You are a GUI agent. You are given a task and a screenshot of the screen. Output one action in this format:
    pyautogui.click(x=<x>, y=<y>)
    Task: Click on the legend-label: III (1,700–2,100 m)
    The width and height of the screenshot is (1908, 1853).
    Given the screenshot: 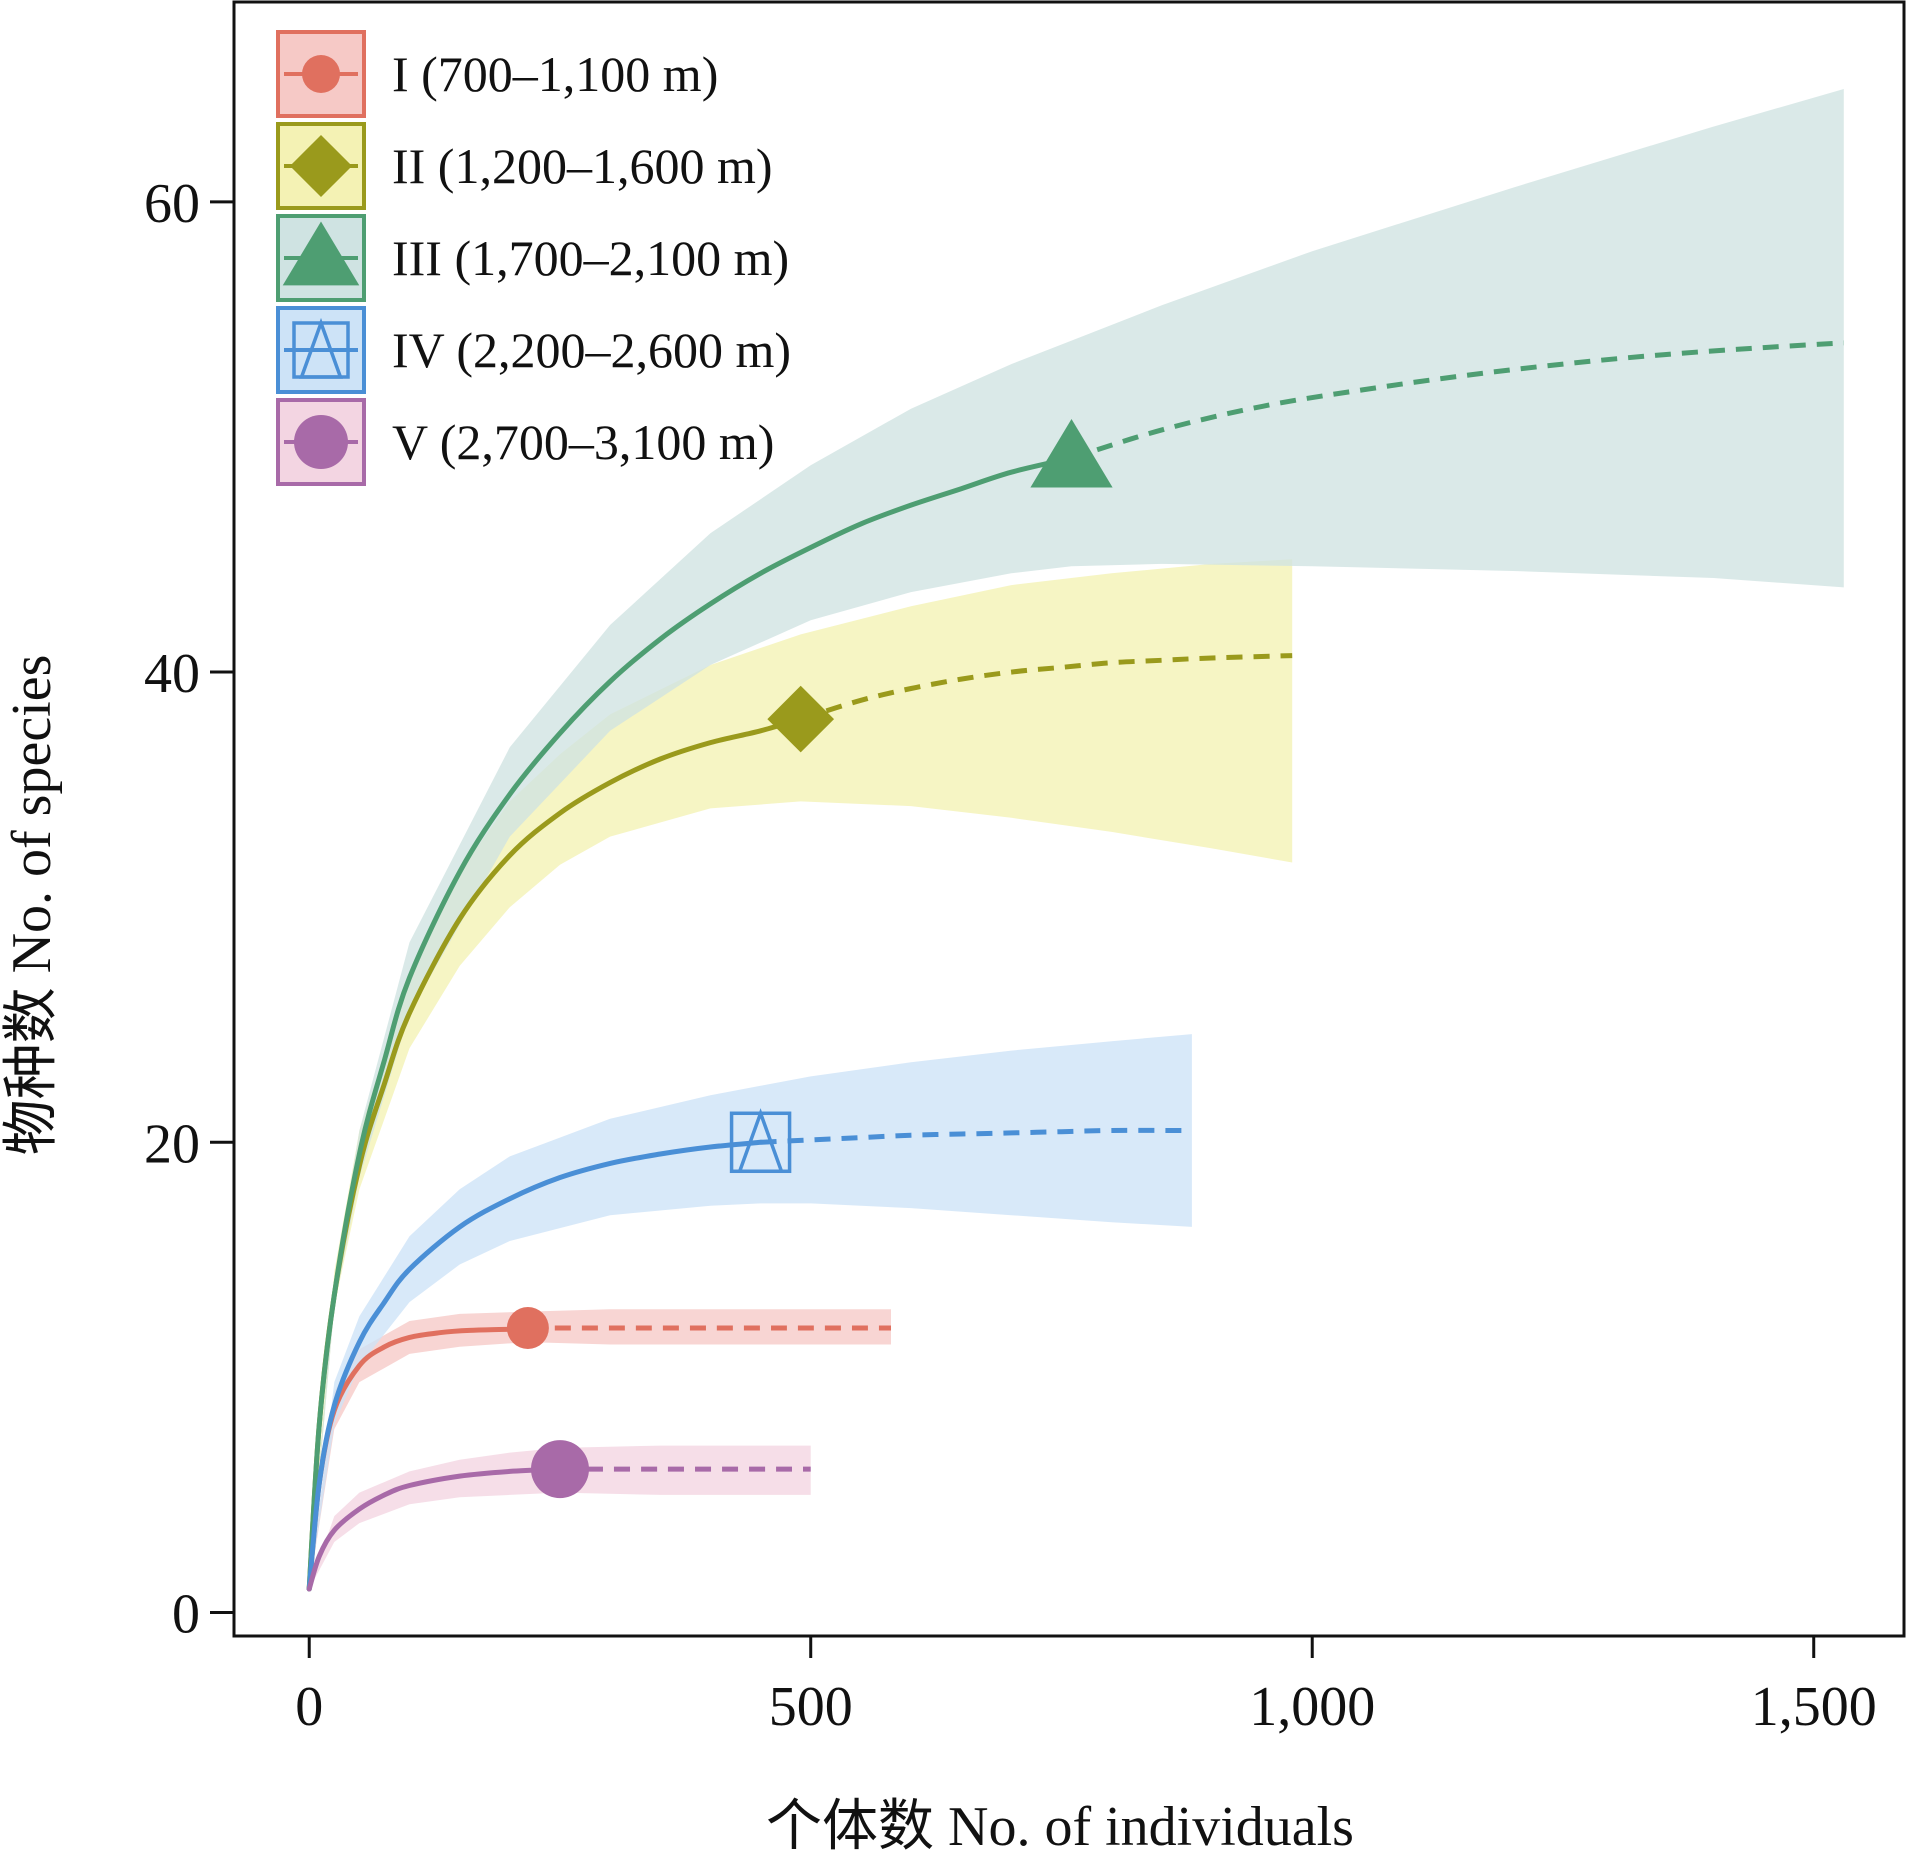 What is the action you would take?
    pyautogui.click(x=590, y=258)
    